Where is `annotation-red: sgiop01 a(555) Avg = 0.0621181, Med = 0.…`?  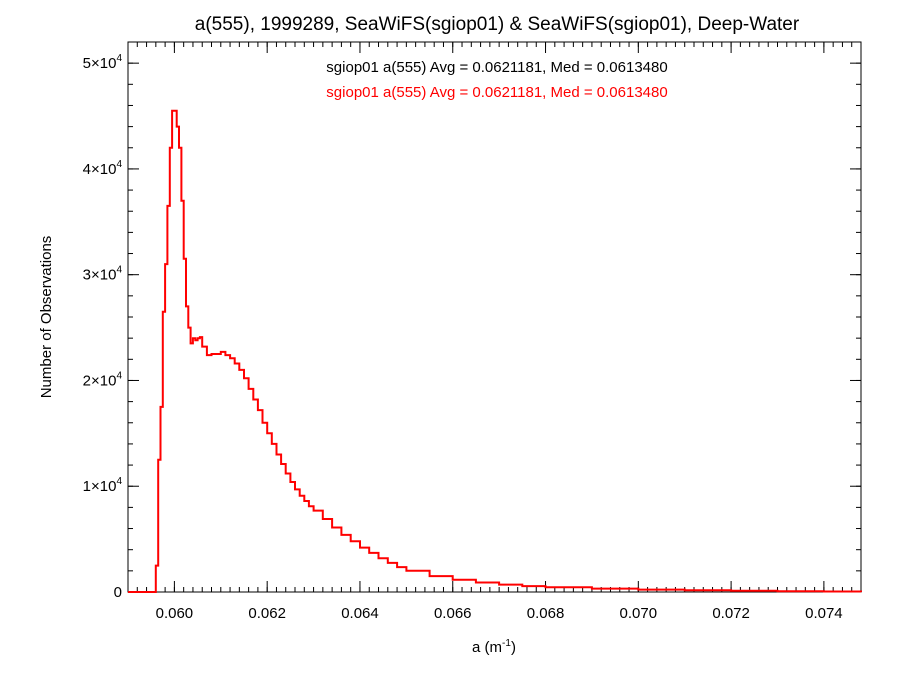
annotation-red: sgiop01 a(555) Avg = 0.0621181, Med = 0.… is located at coordinates (496, 92).